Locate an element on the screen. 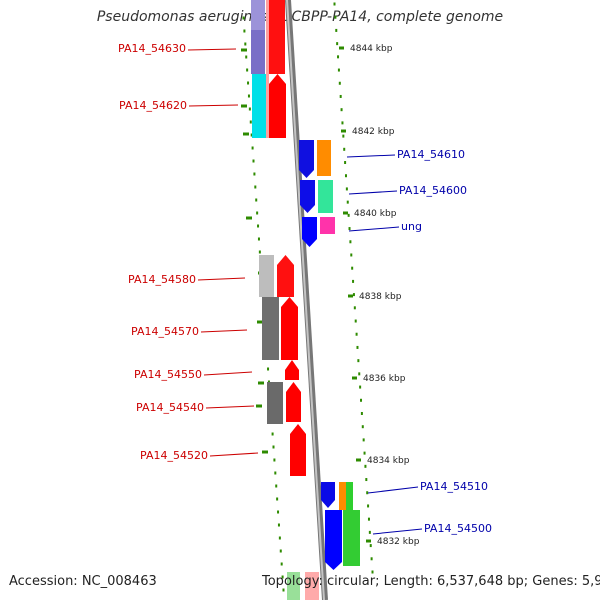  gene-edge is located at coordinates (267, 69).